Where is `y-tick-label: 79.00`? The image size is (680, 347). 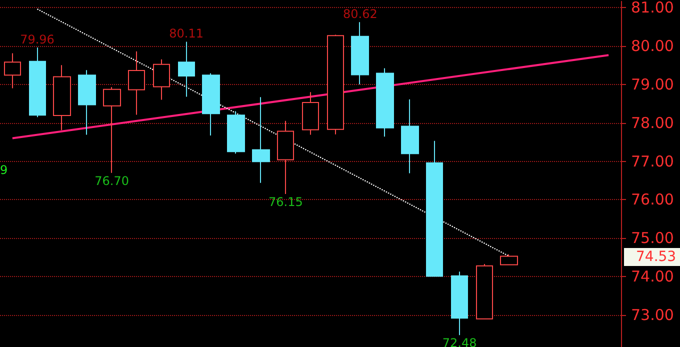 y-tick-label: 79.00 is located at coordinates (652, 84).